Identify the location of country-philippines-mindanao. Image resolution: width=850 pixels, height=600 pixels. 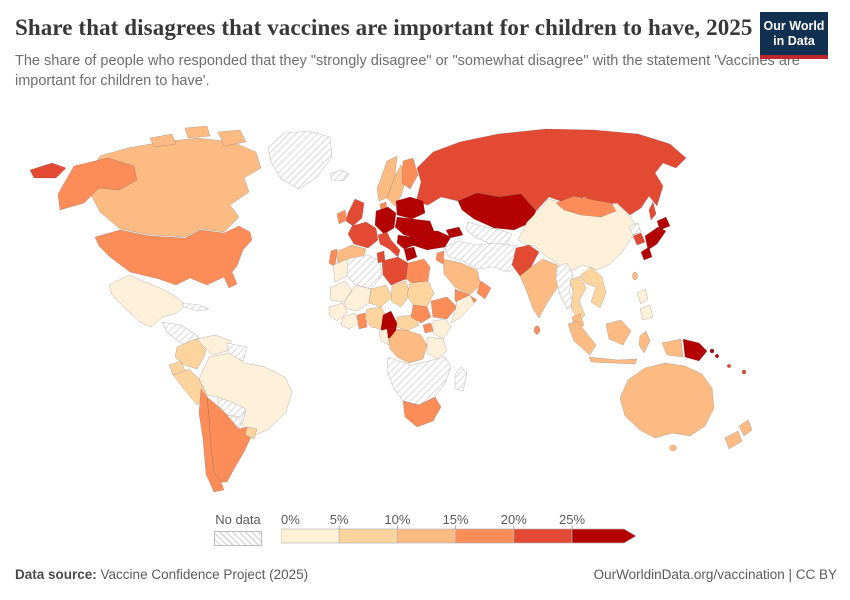
(646, 312).